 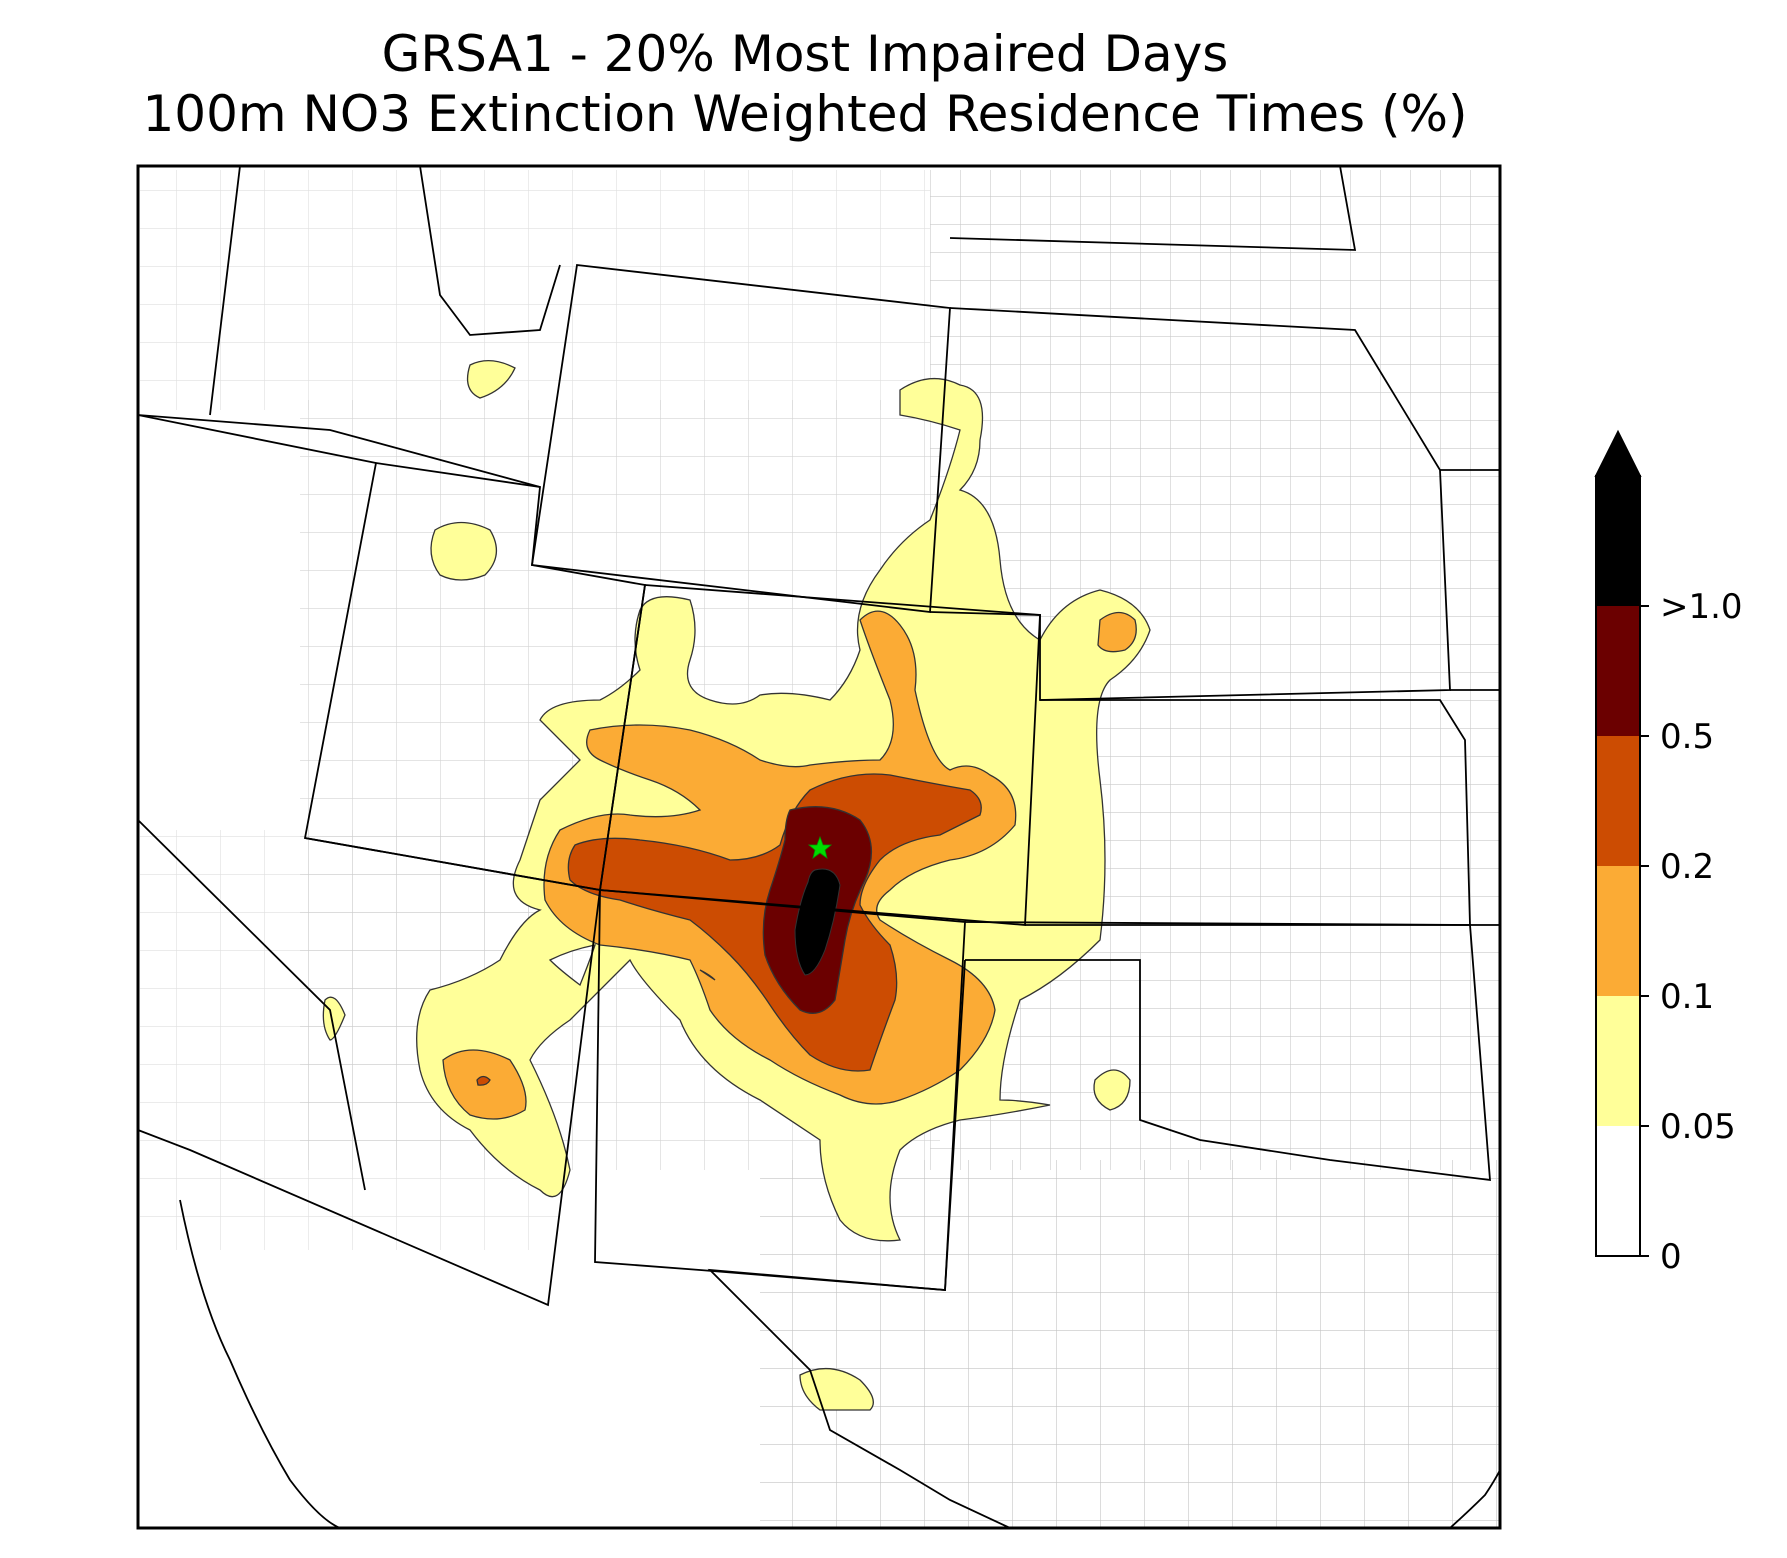 I want to click on border-tx, so click(x=859, y=1243).